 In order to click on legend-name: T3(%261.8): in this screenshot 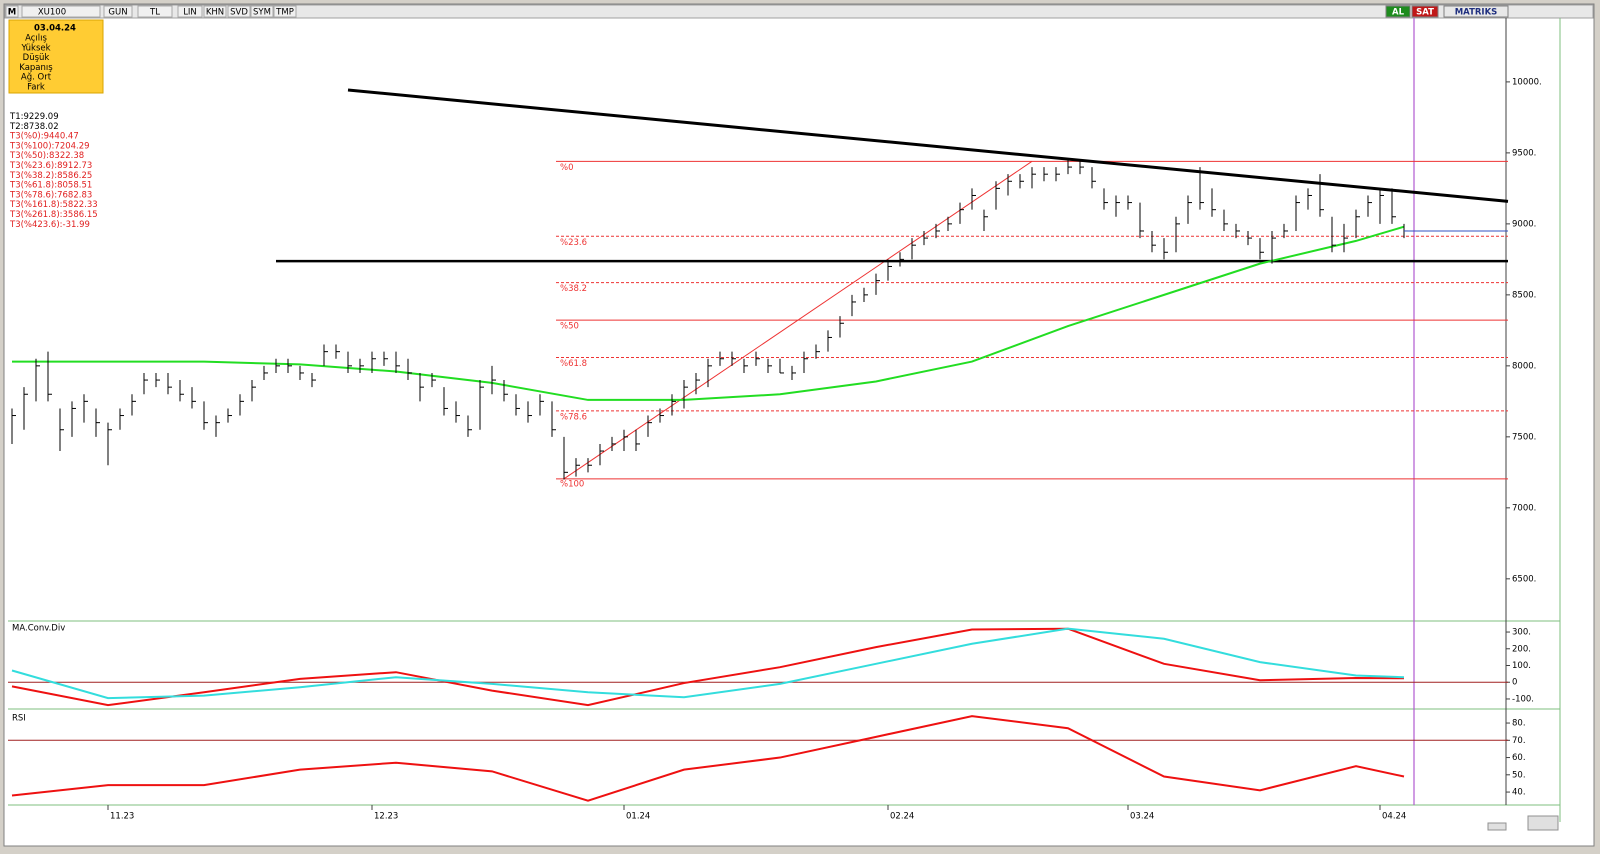, I will do `click(36, 215)`.